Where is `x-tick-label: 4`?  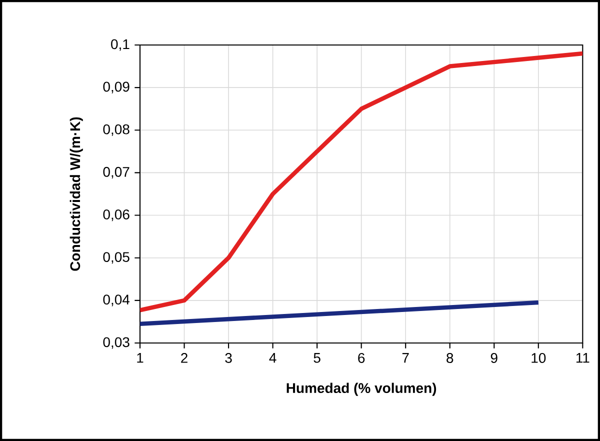 x-tick-label: 4 is located at coordinates (272, 358).